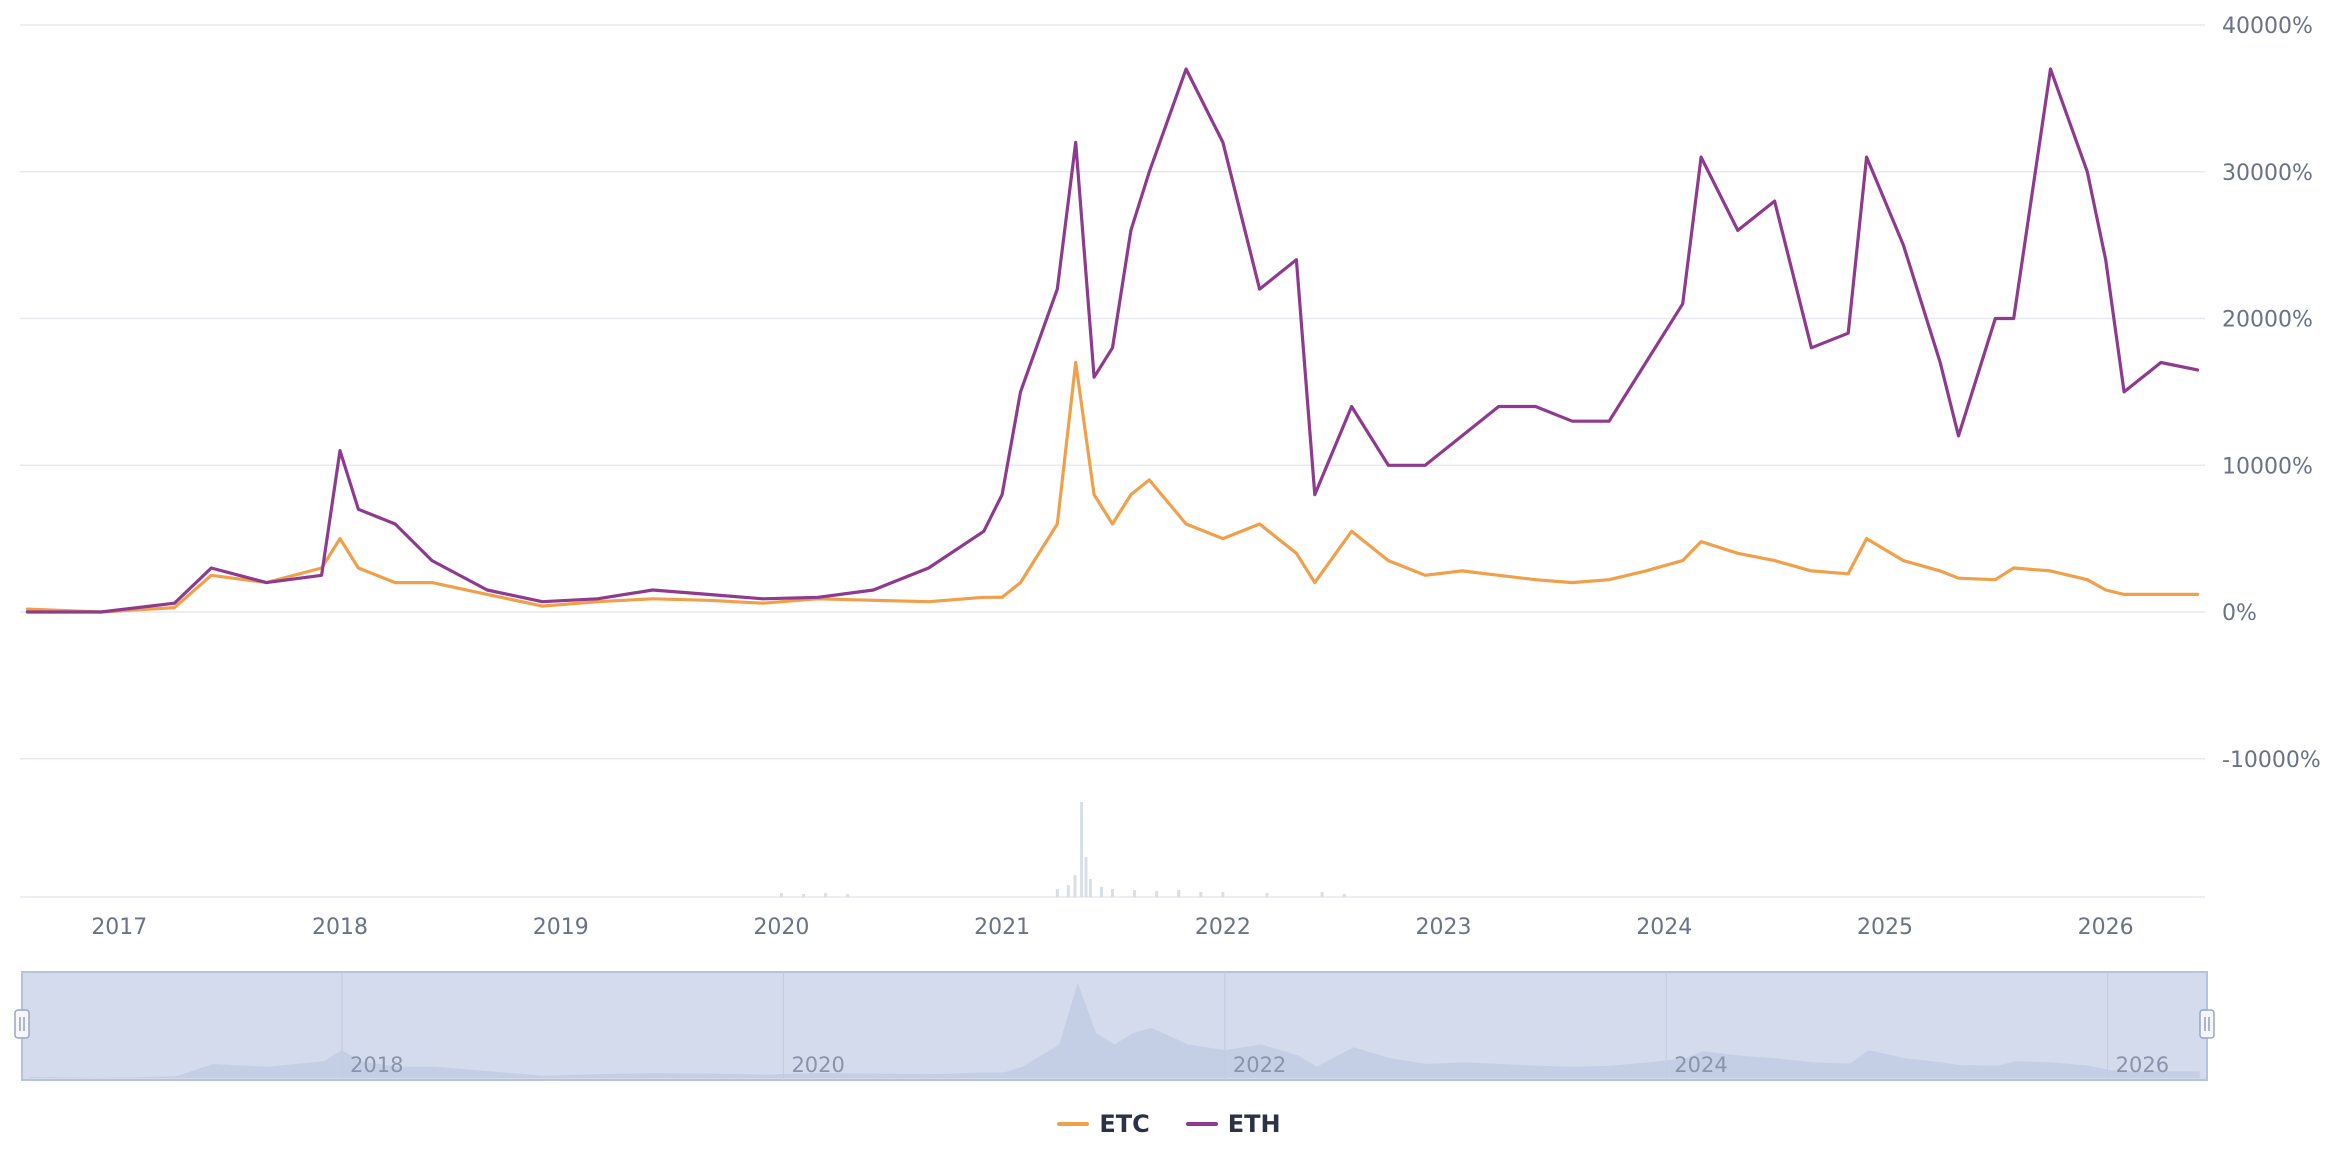 The width and height of the screenshot is (2338, 1156). I want to click on legend-item-eth: ETH, so click(1233, 1124).